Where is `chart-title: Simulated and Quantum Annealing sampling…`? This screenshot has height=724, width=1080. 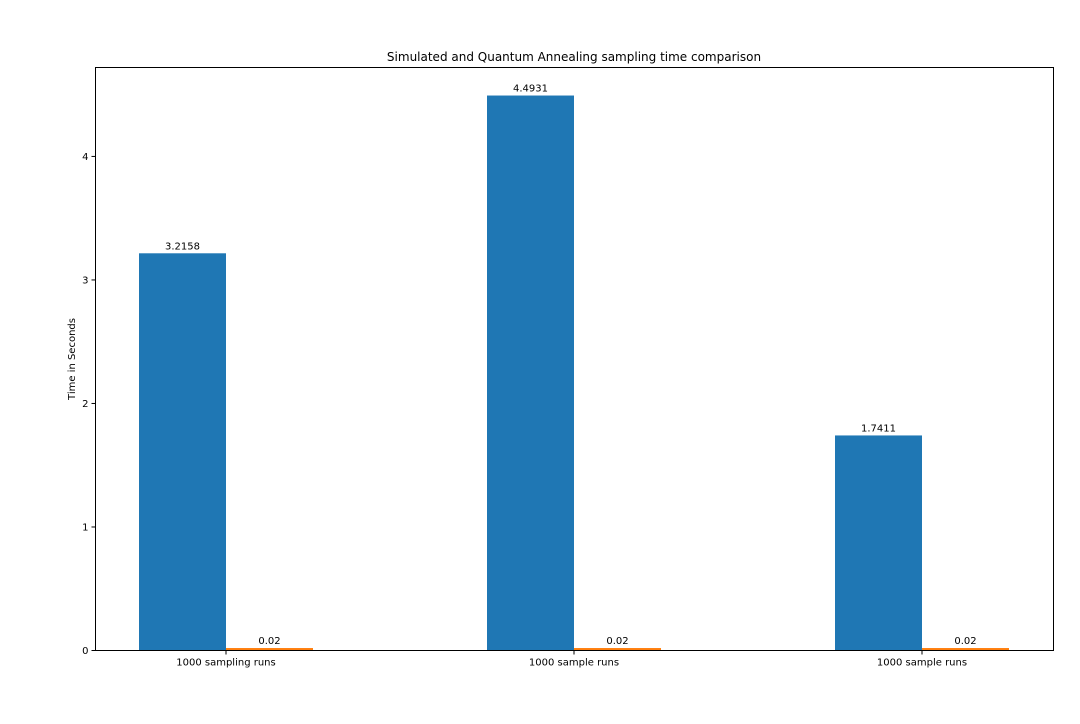 chart-title: Simulated and Quantum Annealing sampling… is located at coordinates (574, 57).